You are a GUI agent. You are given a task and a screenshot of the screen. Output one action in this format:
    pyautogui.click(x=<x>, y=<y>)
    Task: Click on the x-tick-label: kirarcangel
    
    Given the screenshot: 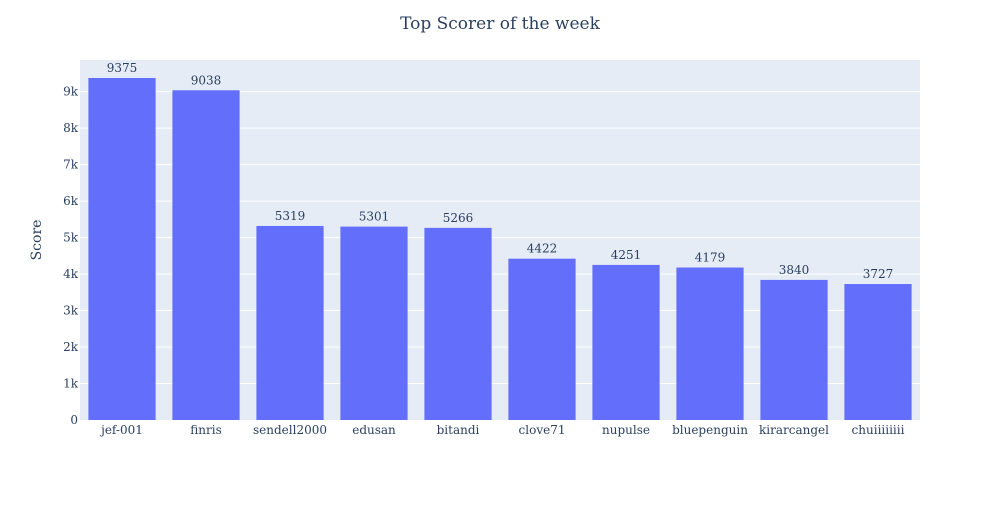 What is the action you would take?
    pyautogui.click(x=794, y=430)
    